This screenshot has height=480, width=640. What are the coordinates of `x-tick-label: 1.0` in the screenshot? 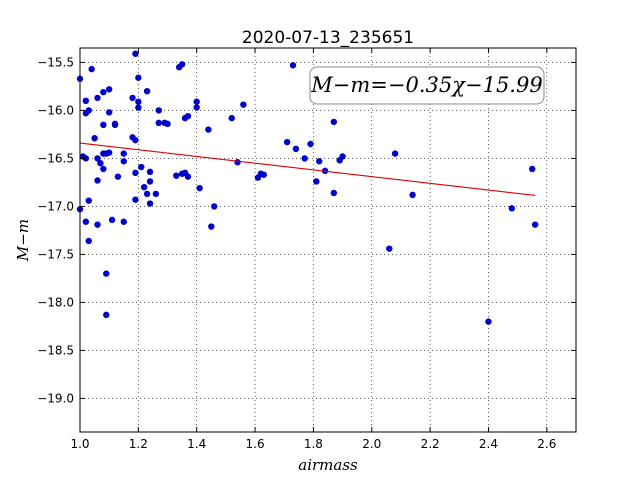 It's located at (79, 444).